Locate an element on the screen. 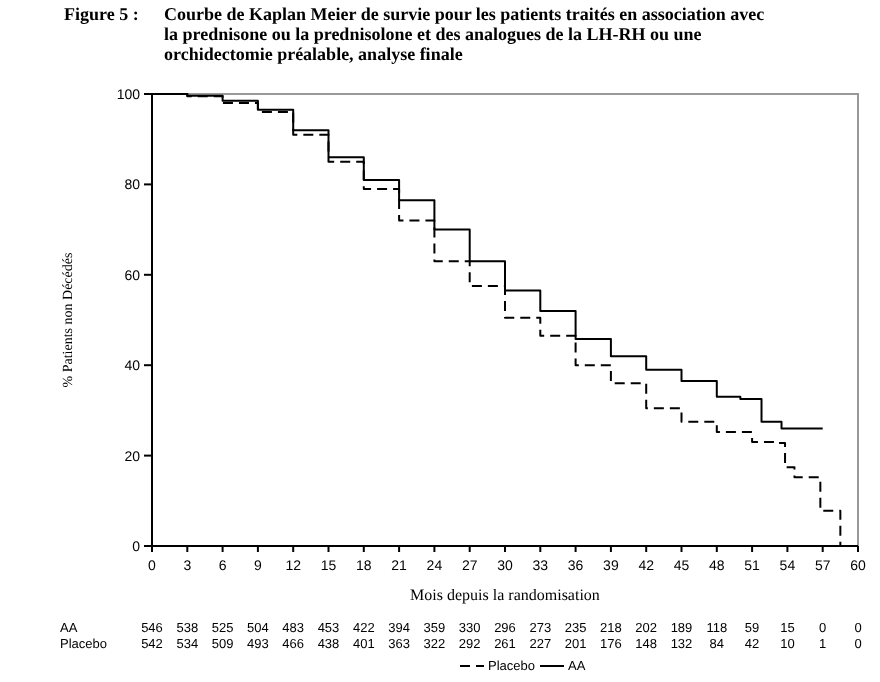 This screenshot has height=682, width=880. x-axis-title: Mois depuis la randomisation is located at coordinates (505, 595).